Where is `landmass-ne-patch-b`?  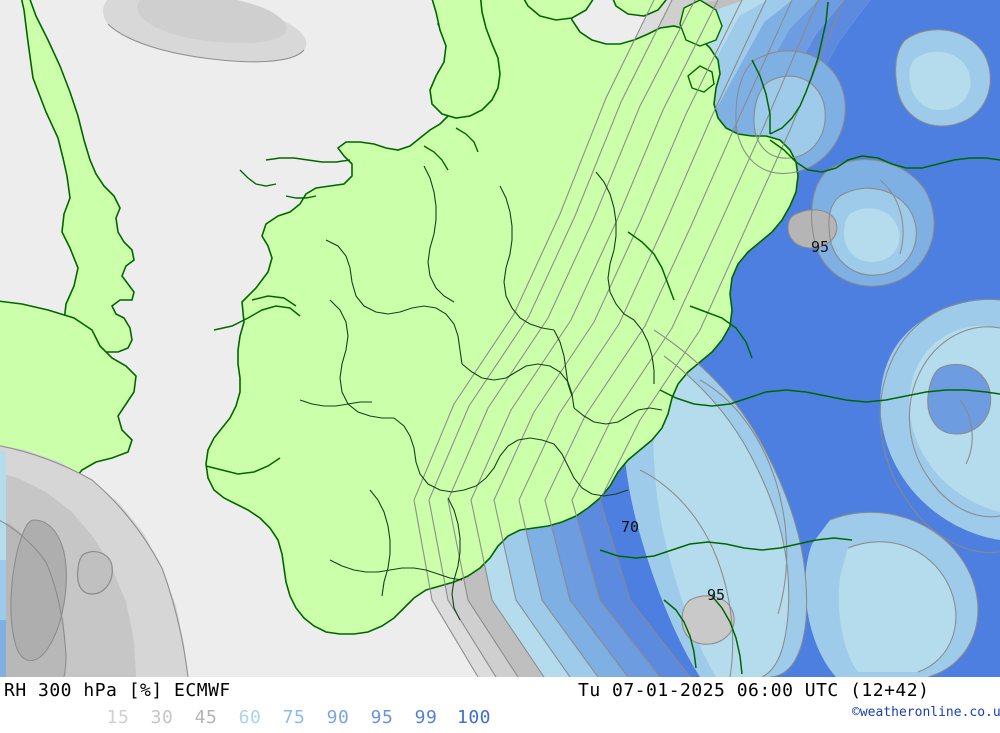
landmass-ne-patch-b is located at coordinates (701, 79).